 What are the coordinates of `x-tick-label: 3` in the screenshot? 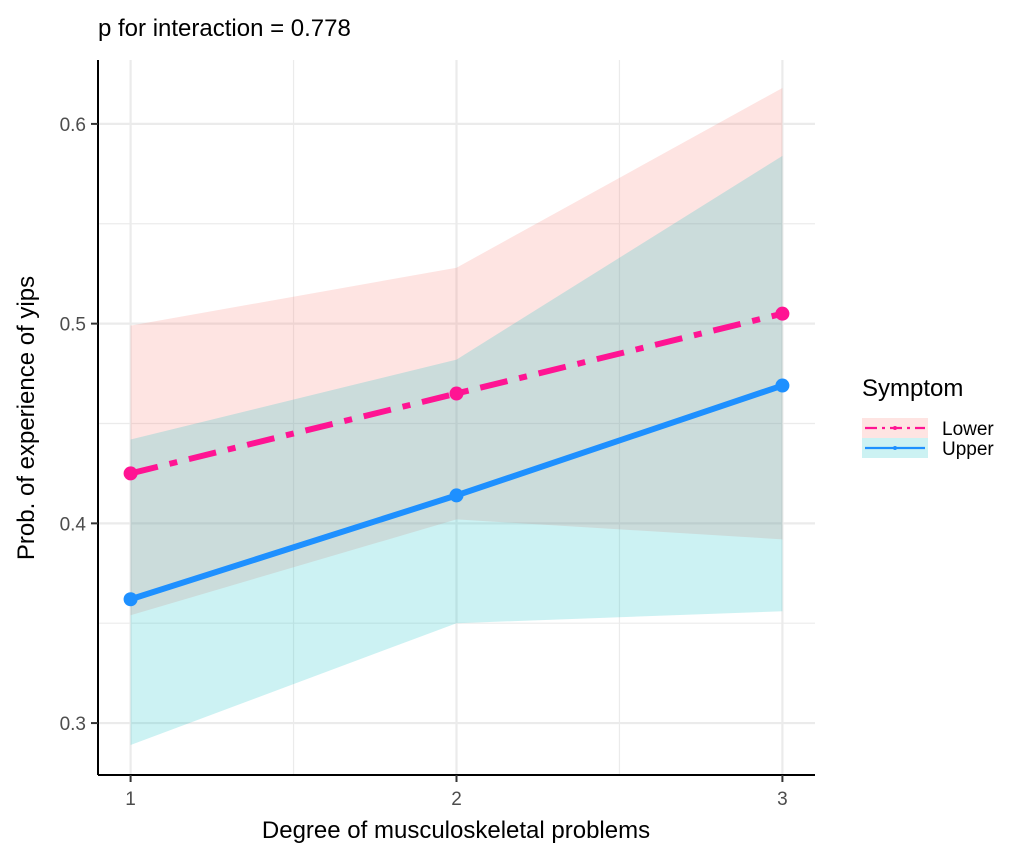 It's located at (782, 799).